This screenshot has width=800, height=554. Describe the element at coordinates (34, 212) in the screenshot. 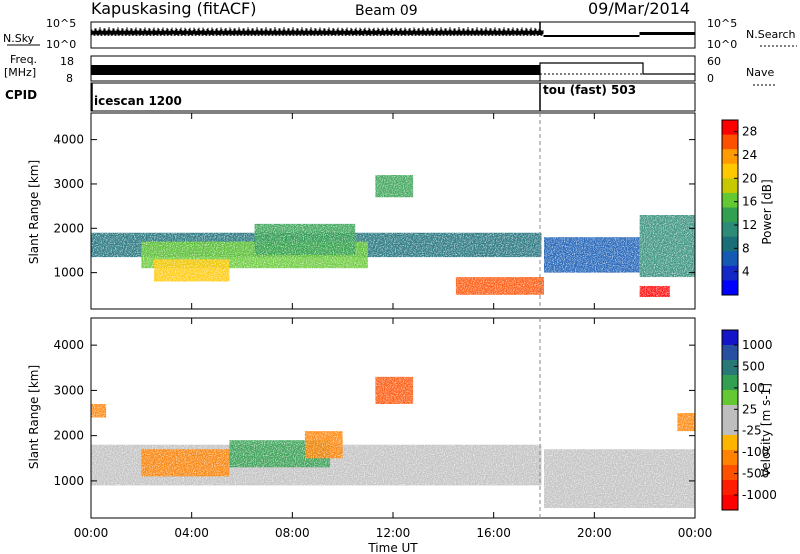

I see `power-y-label: Slant Range [km]` at that location.